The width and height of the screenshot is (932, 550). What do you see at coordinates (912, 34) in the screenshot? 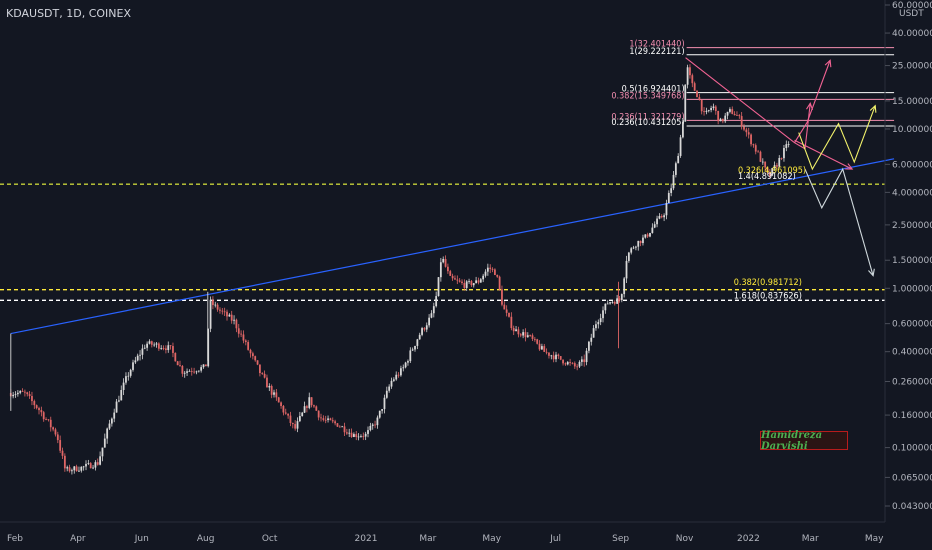
I see `price-axis-label: 40.000000` at bounding box center [912, 34].